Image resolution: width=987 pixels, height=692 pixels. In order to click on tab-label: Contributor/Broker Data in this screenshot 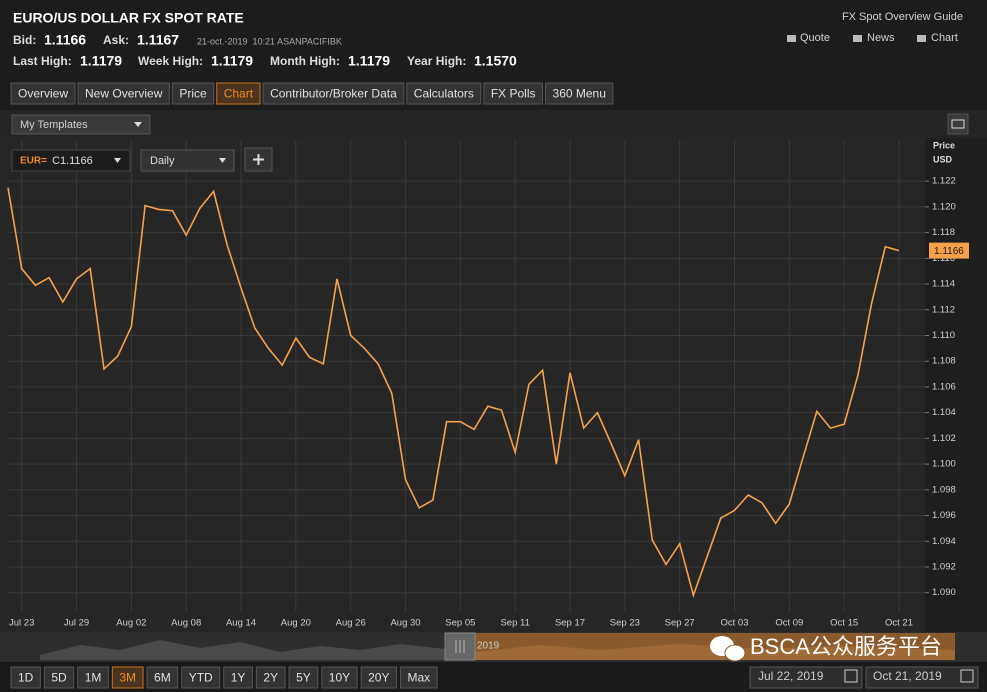, I will do `click(333, 94)`.